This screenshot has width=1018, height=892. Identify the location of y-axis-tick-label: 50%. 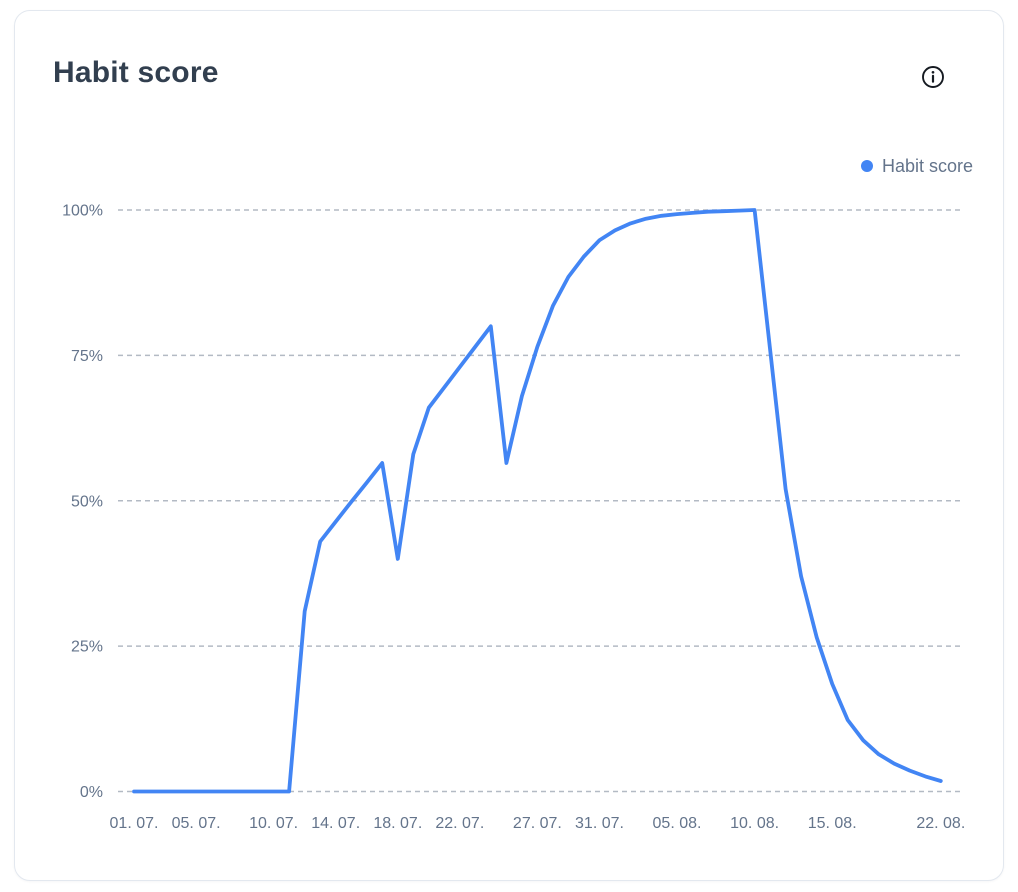
(87, 501).